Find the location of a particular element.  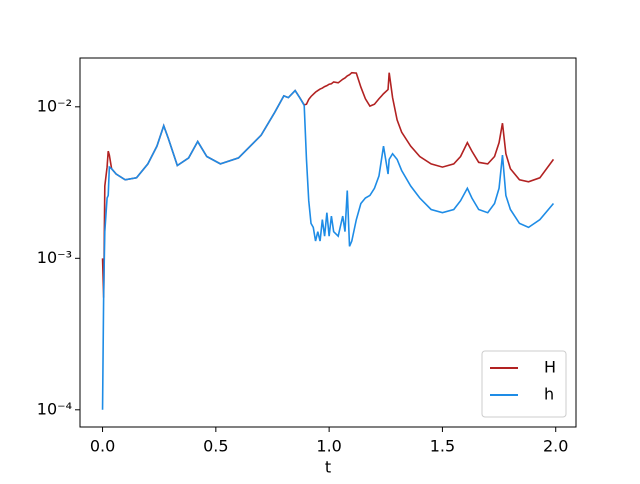

x-tick-label: 2.0 is located at coordinates (555, 446).